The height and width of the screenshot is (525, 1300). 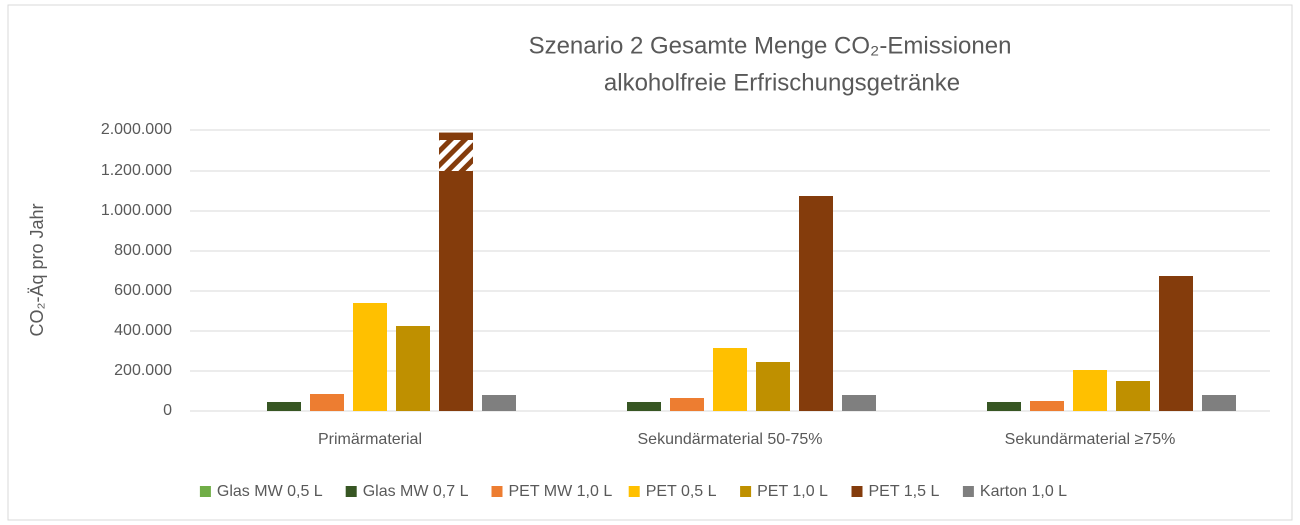 What do you see at coordinates (143, 330) in the screenshot?
I see `y-tick-label: 400.000` at bounding box center [143, 330].